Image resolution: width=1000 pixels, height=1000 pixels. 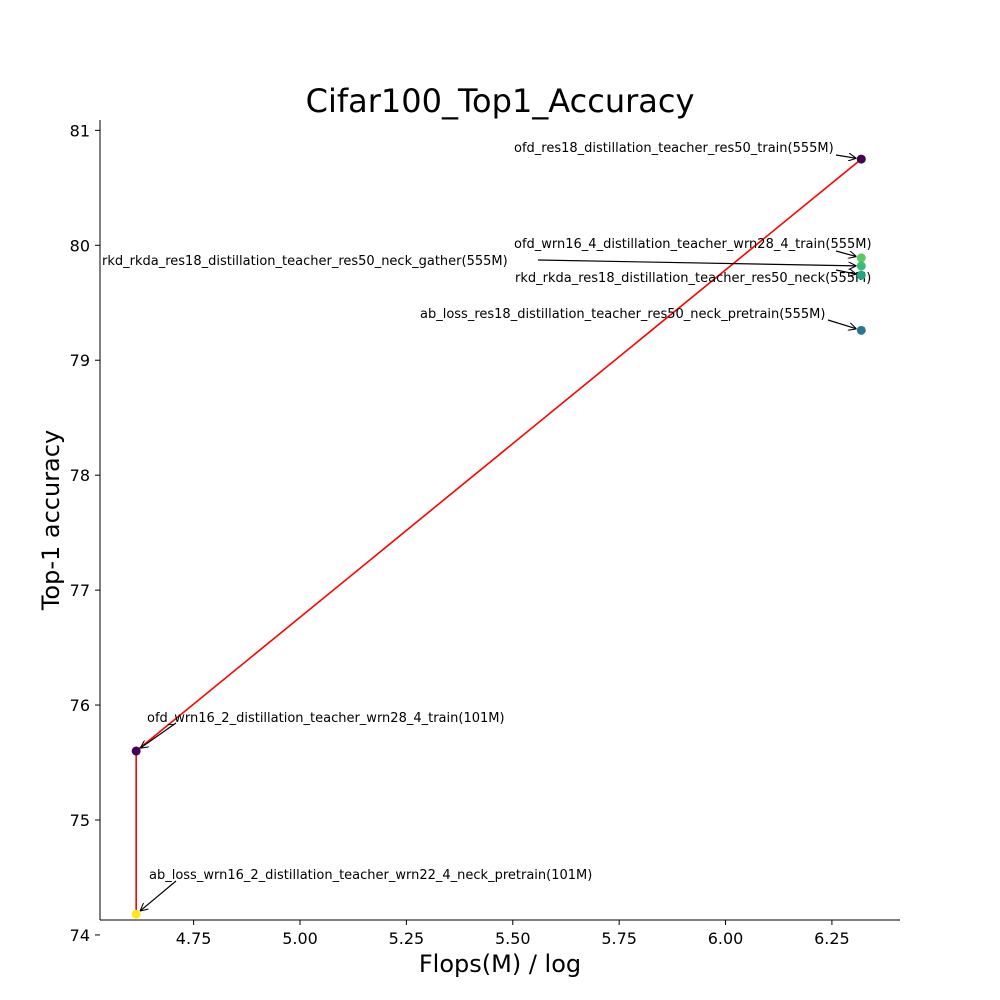 I want to click on chart-title: Cifar100_Top1_Accuracy, so click(x=500, y=101).